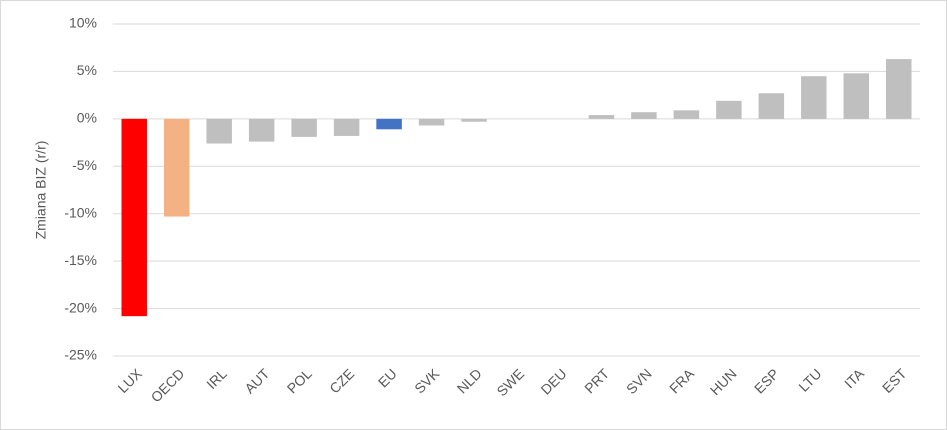 This screenshot has height=430, width=947. What do you see at coordinates (41, 190) in the screenshot?
I see `y-axis-label: Zmiana BIZ (r/r)` at bounding box center [41, 190].